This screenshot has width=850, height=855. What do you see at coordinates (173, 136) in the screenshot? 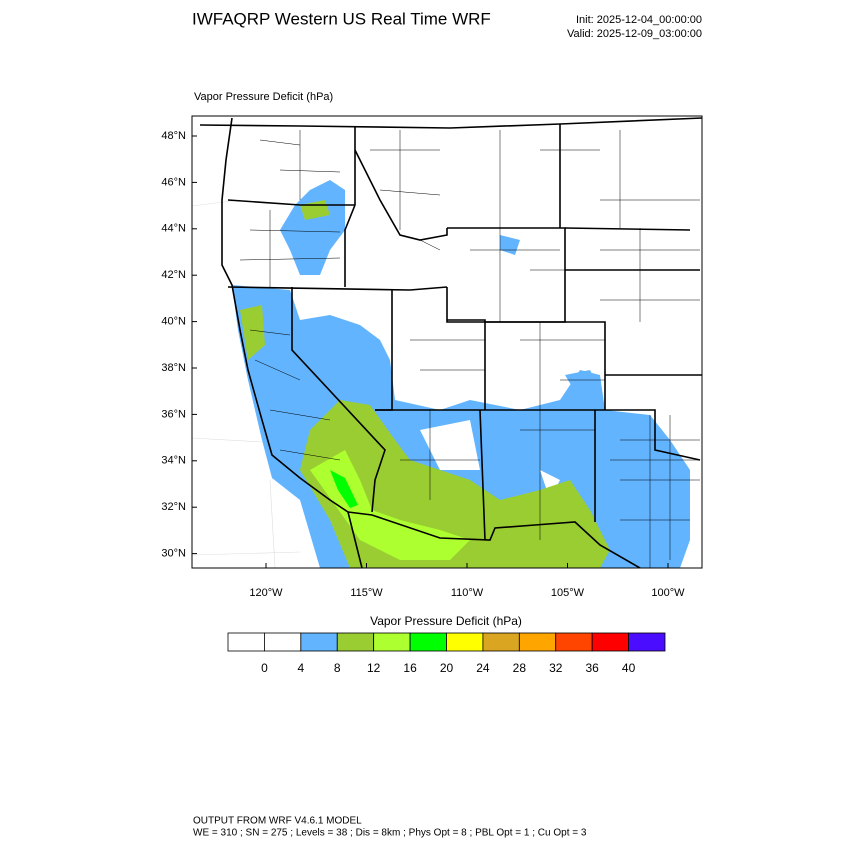
I see `lat-label: 48°N` at bounding box center [173, 136].